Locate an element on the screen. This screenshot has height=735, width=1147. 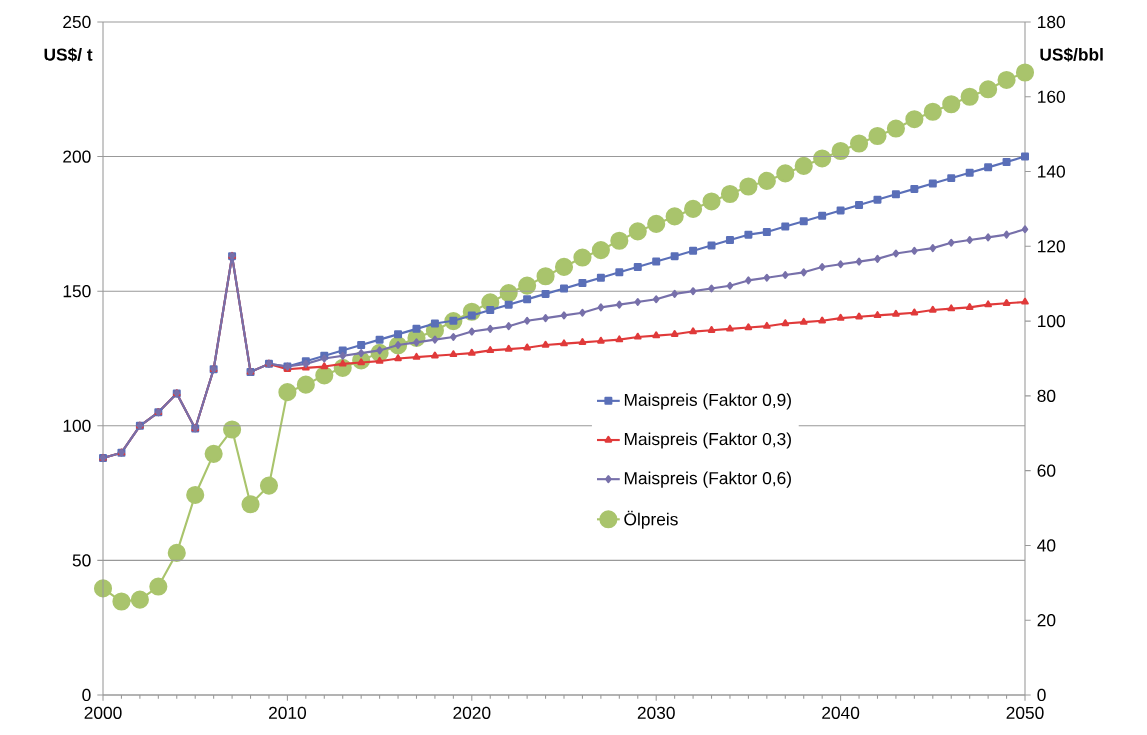
y2-tick-label: 180 is located at coordinates (1051, 22).